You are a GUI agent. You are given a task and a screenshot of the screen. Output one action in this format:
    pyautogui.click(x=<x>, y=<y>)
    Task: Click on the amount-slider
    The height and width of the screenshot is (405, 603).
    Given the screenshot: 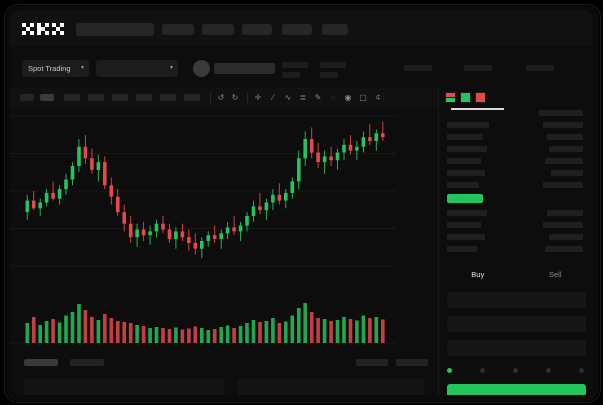 What is the action you would take?
    pyautogui.click(x=516, y=371)
    